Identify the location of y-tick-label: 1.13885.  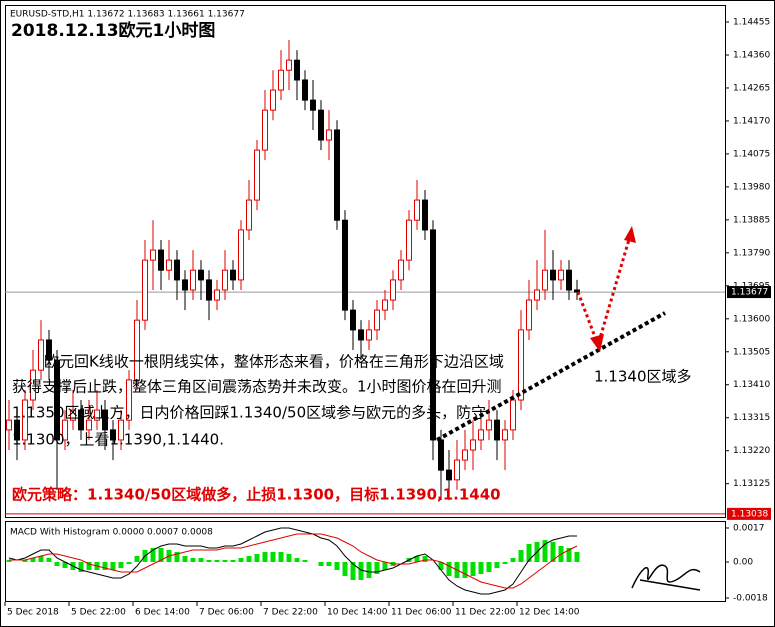
(751, 220).